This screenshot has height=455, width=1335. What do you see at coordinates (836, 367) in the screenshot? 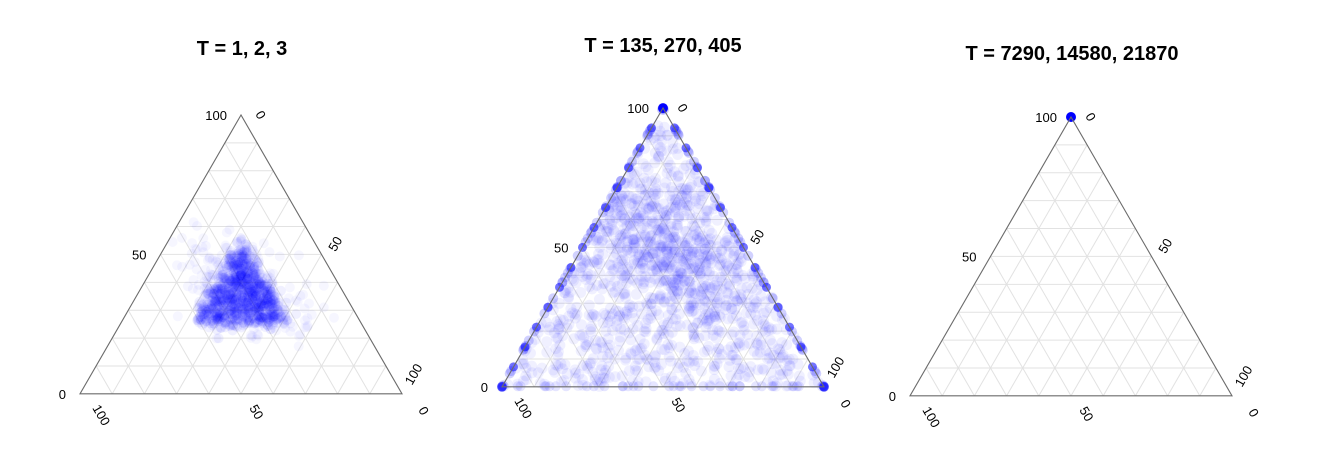
I see `tick-label-right-100: 100` at bounding box center [836, 367].